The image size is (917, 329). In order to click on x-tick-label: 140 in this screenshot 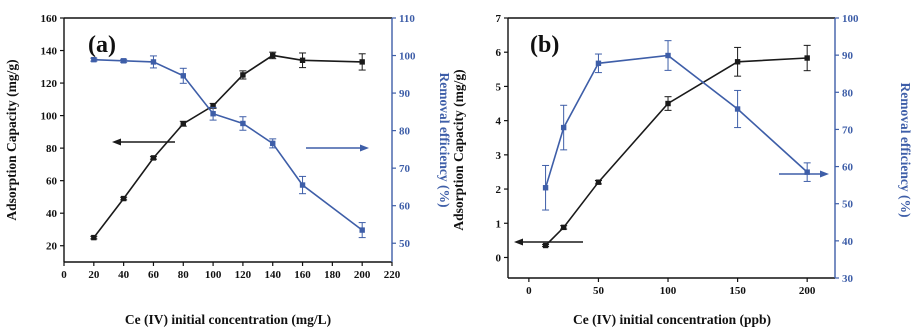, I will do `click(272, 275)`.